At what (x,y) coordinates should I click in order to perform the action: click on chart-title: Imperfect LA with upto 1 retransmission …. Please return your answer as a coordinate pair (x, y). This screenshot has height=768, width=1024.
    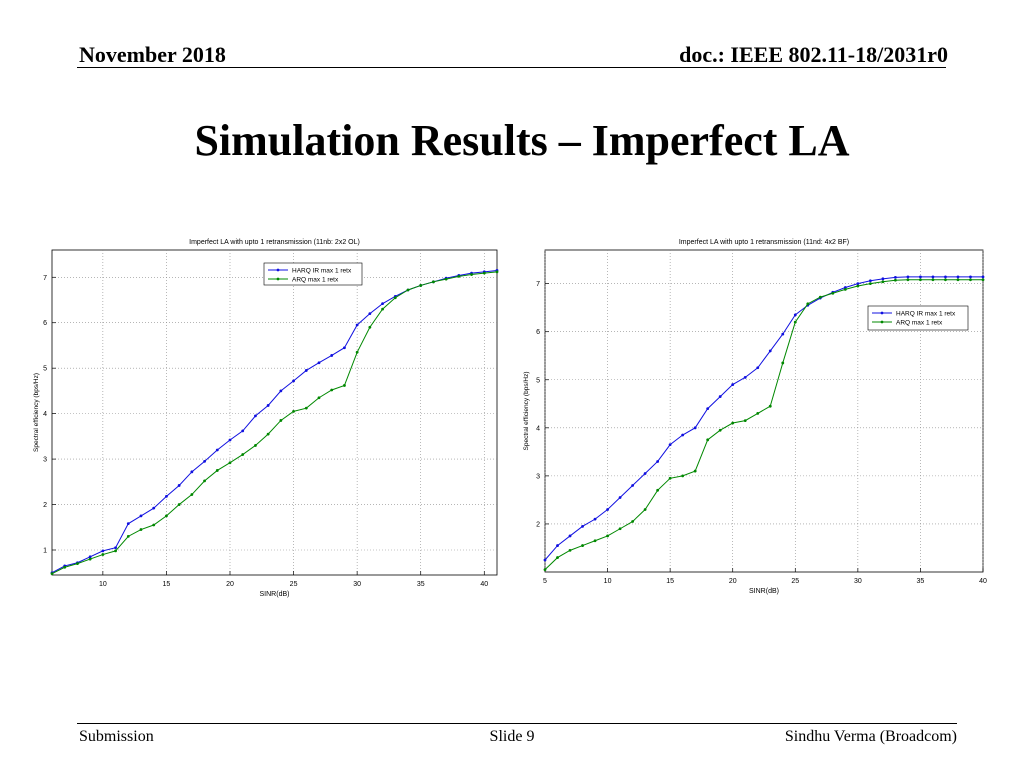
    Looking at the image, I should click on (764, 242).